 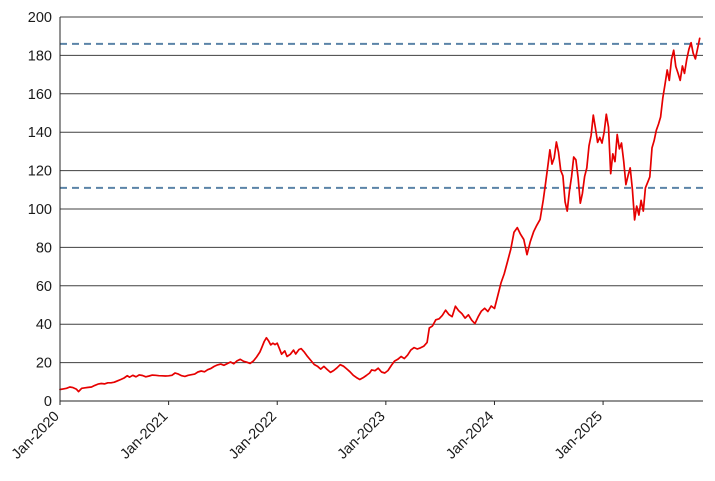 What do you see at coordinates (44, 248) in the screenshot?
I see `y-axis-tick-label: 80` at bounding box center [44, 248].